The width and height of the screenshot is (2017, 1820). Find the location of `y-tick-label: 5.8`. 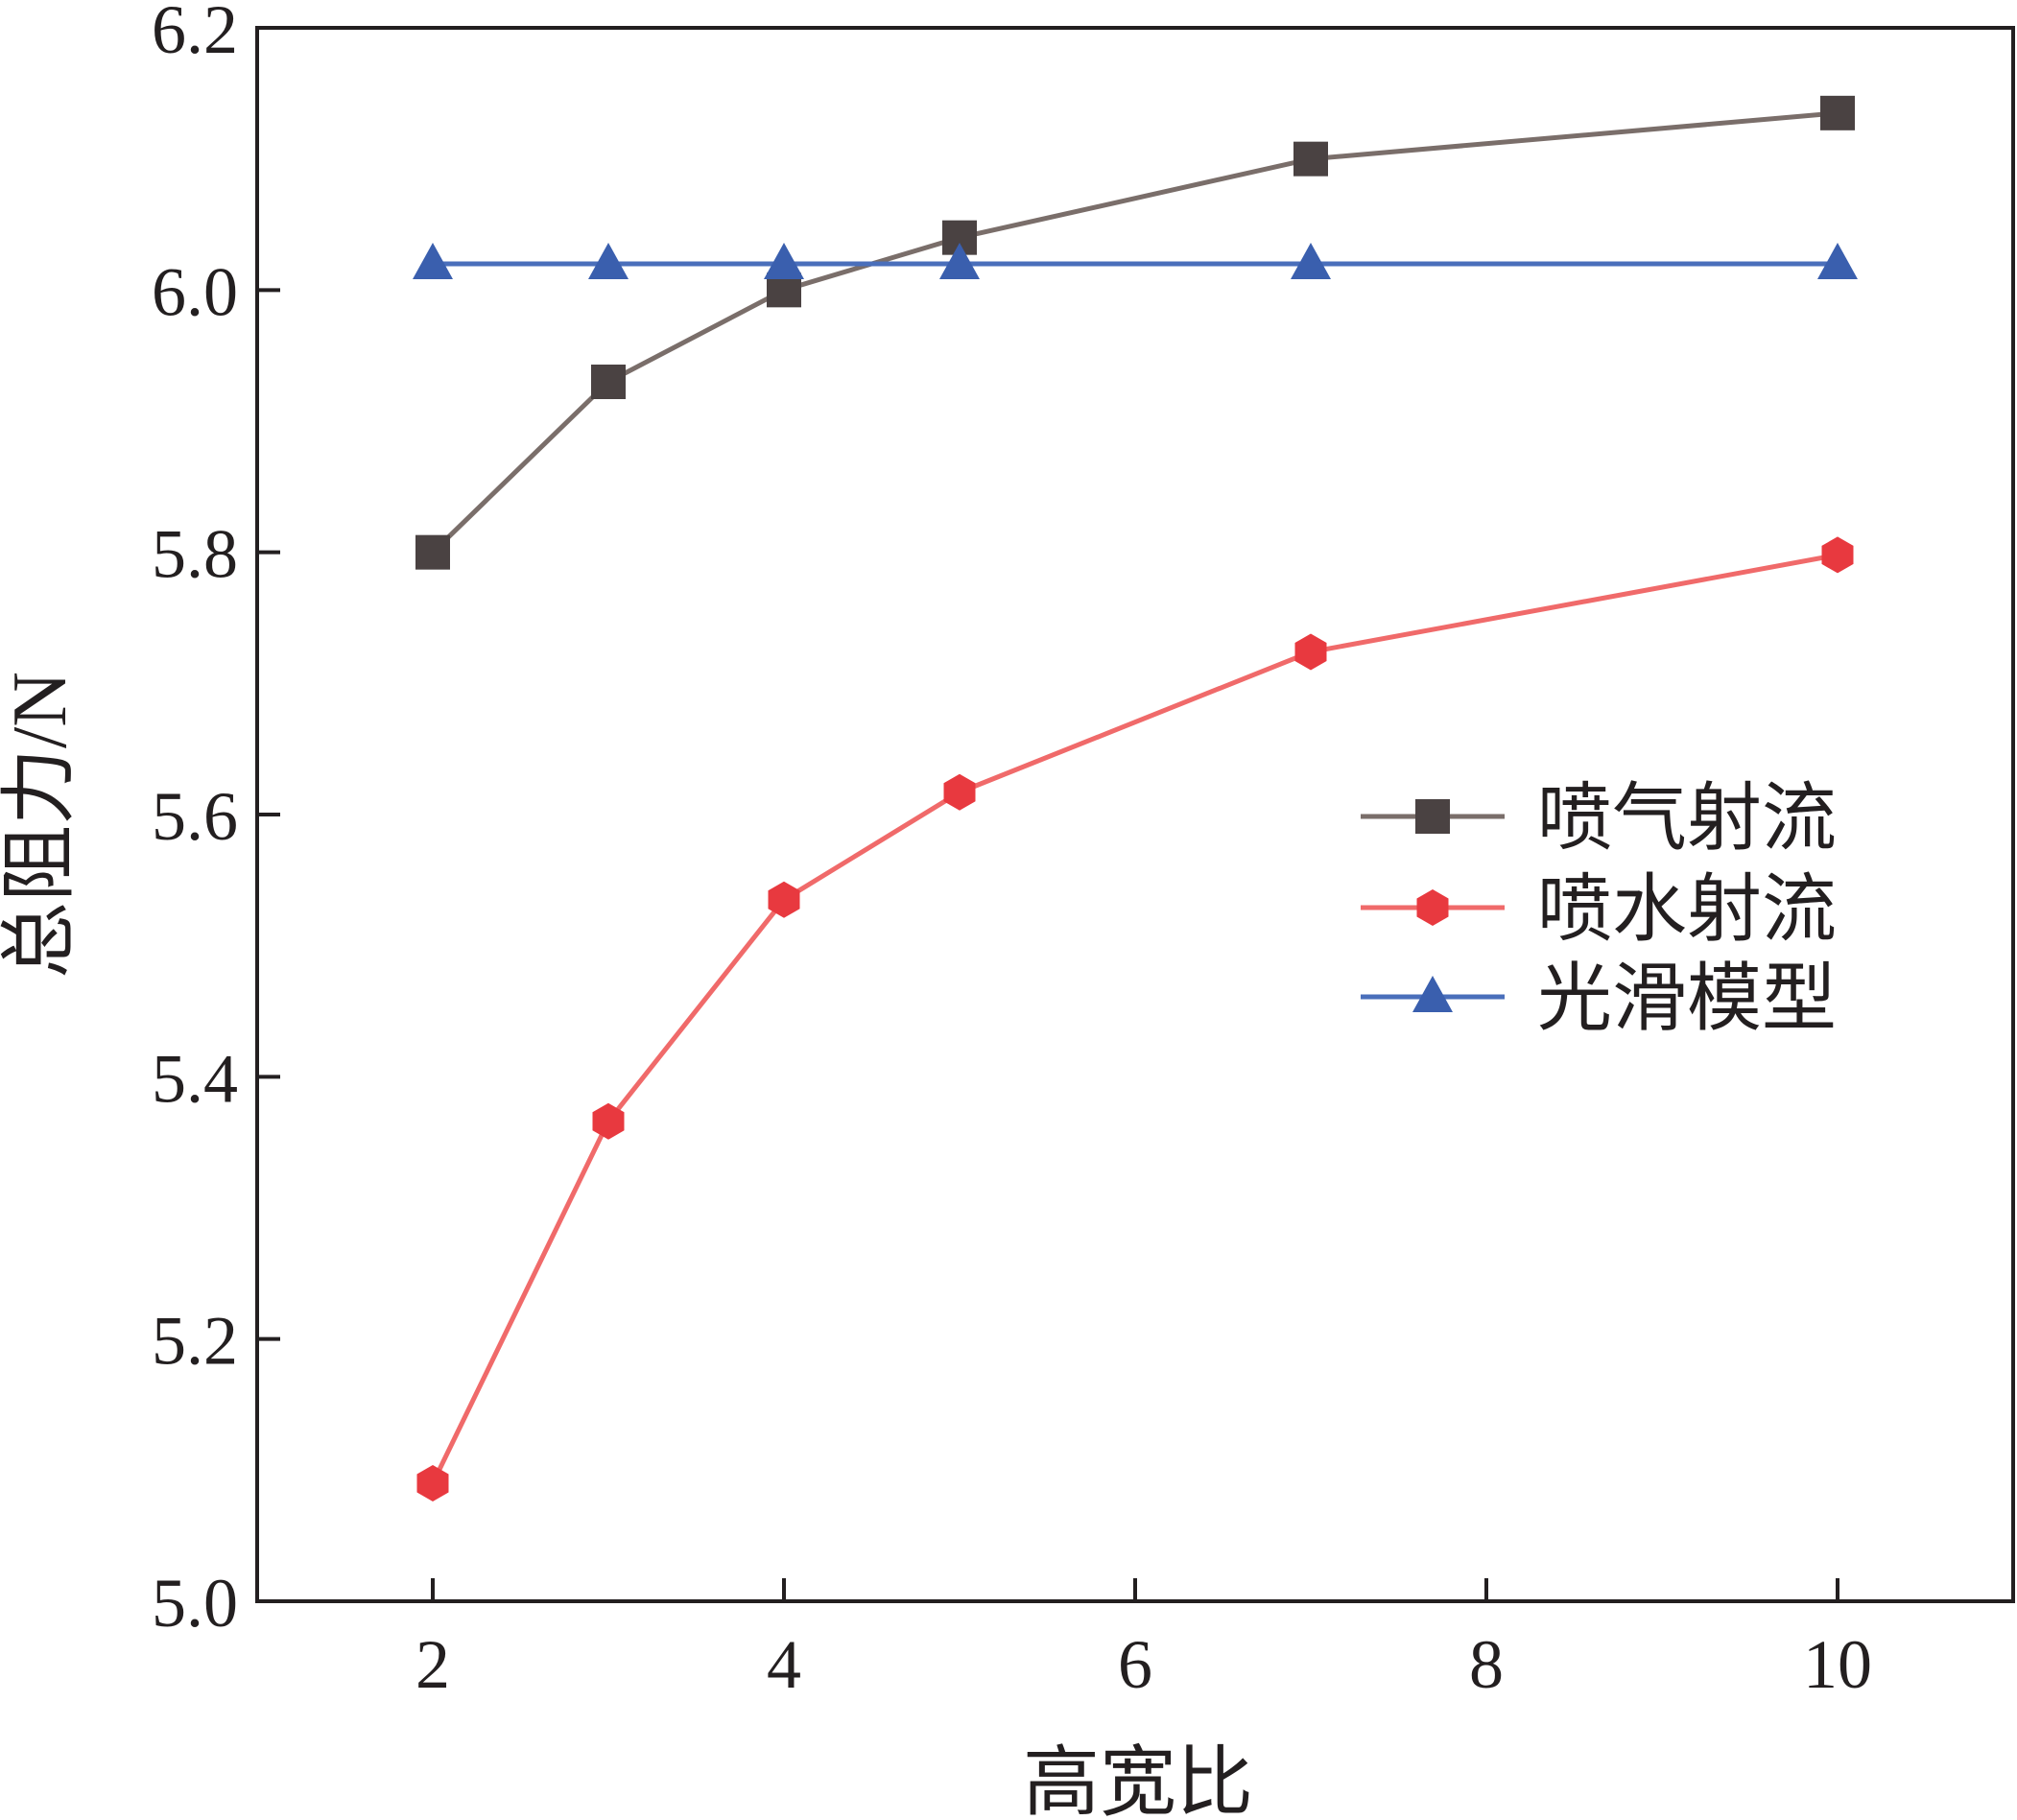

y-tick-label: 5.8 is located at coordinates (195, 554).